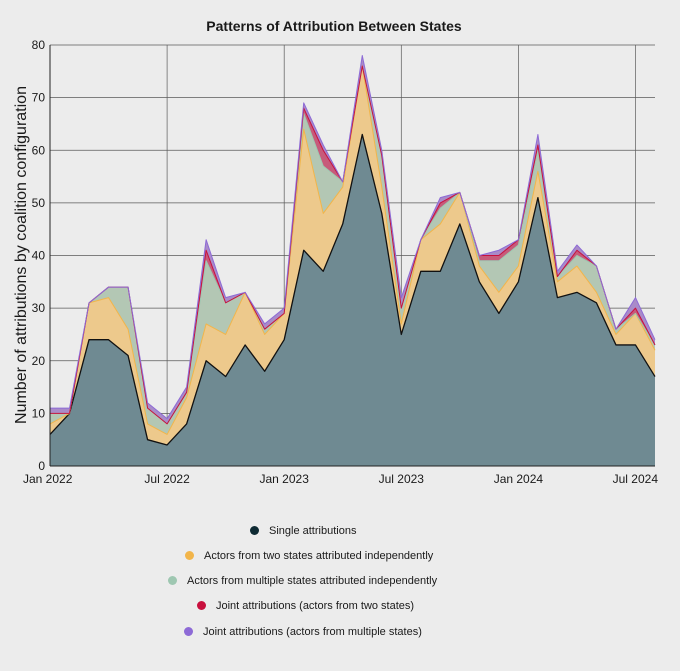  I want to click on legend-label: Single attributions, so click(313, 531).